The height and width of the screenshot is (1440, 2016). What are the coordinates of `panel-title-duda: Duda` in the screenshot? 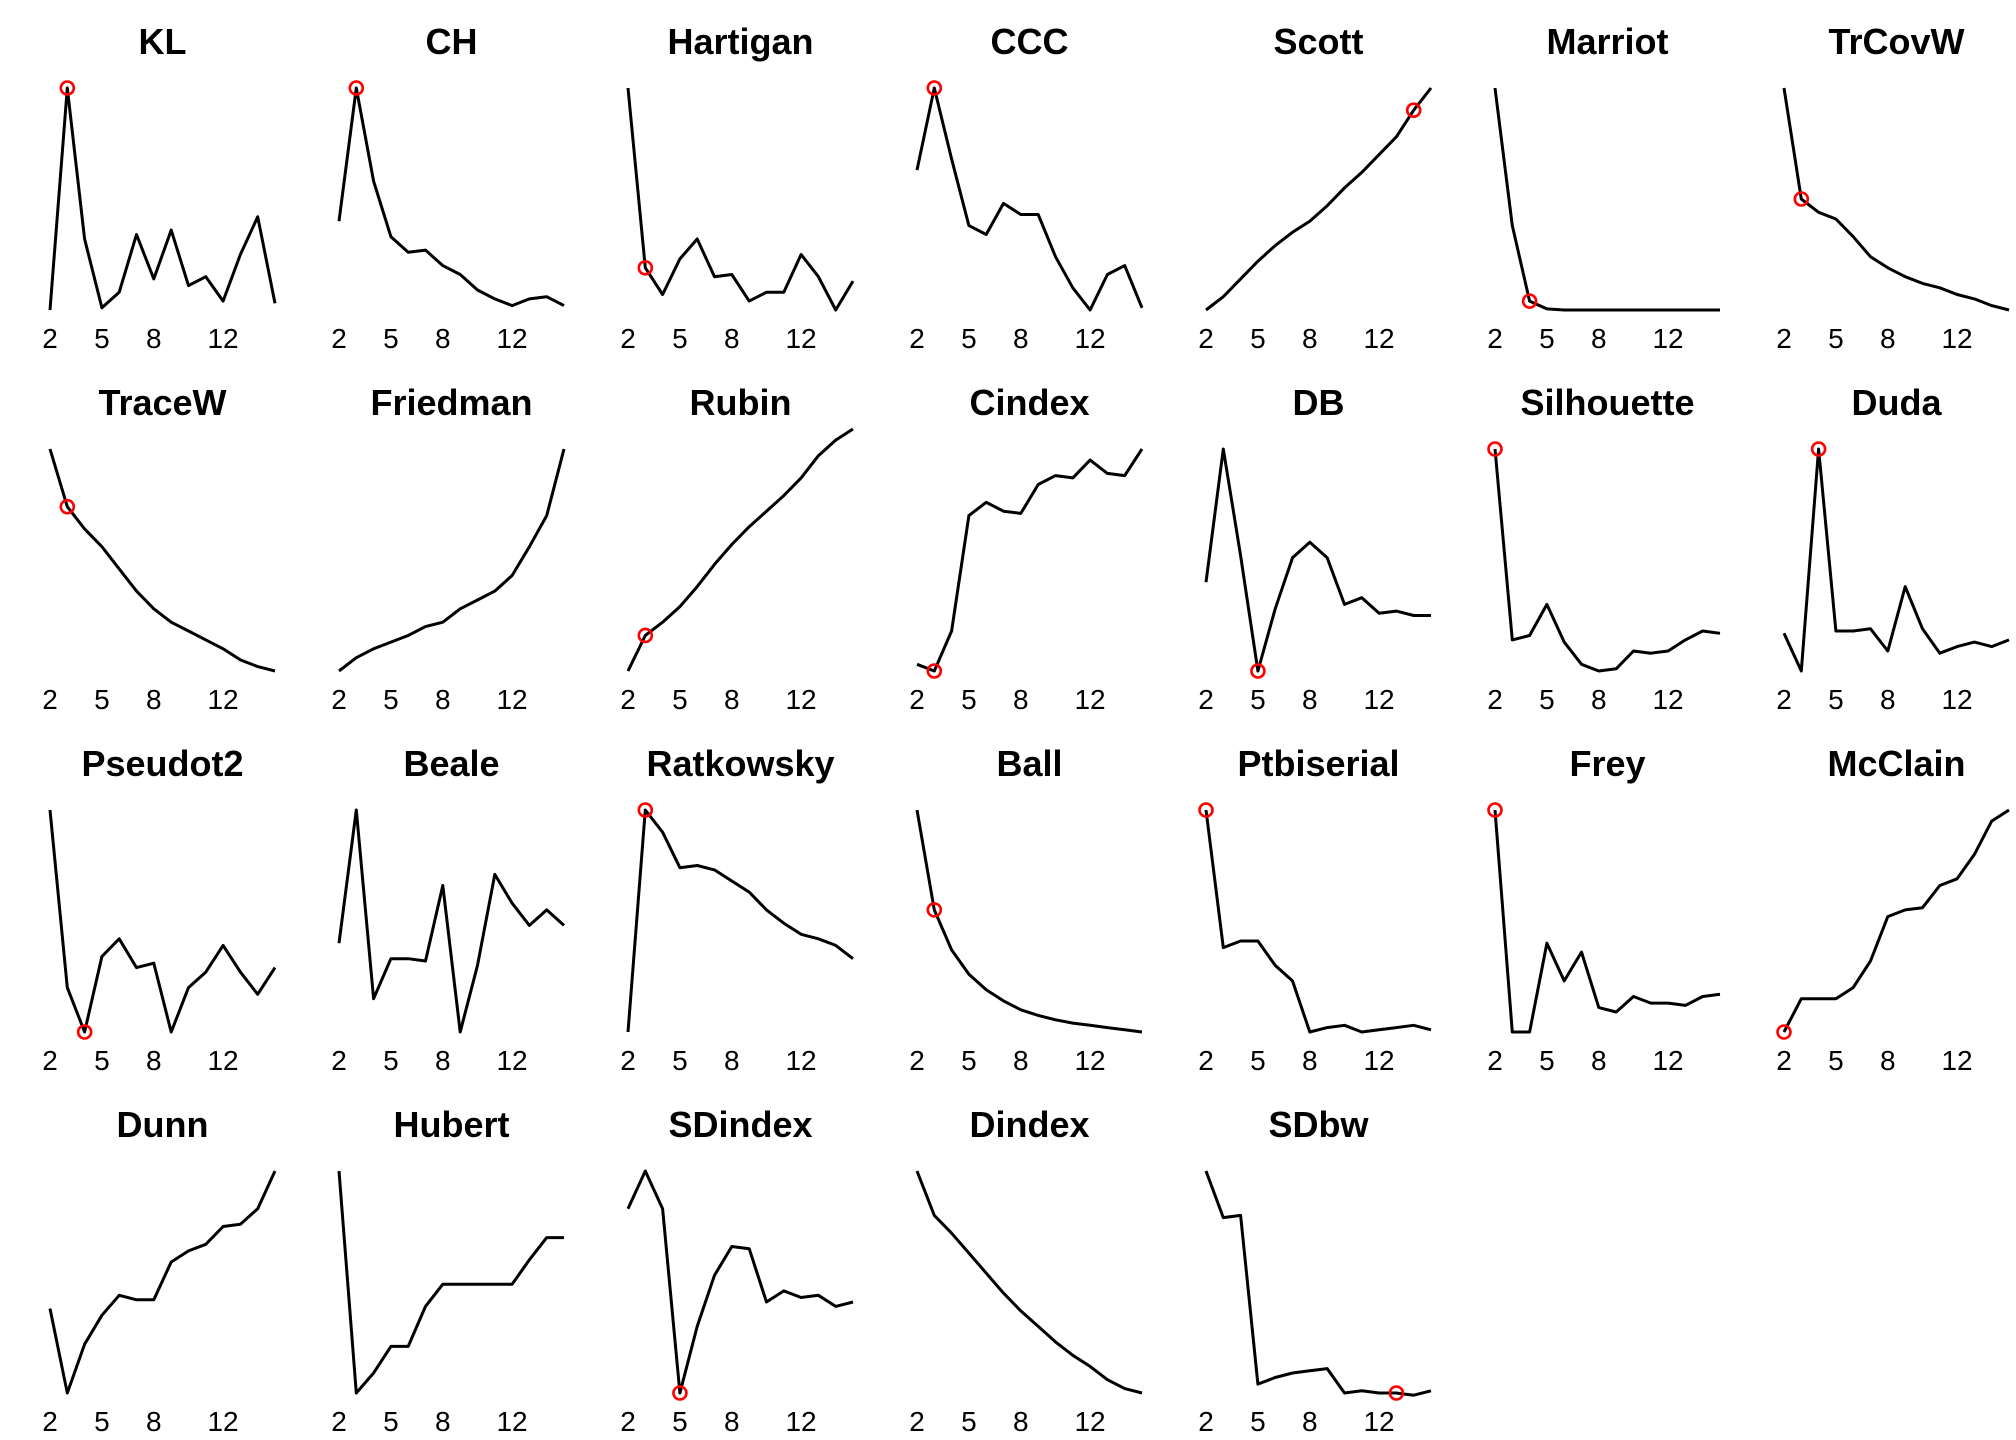 It's located at (1897, 402).